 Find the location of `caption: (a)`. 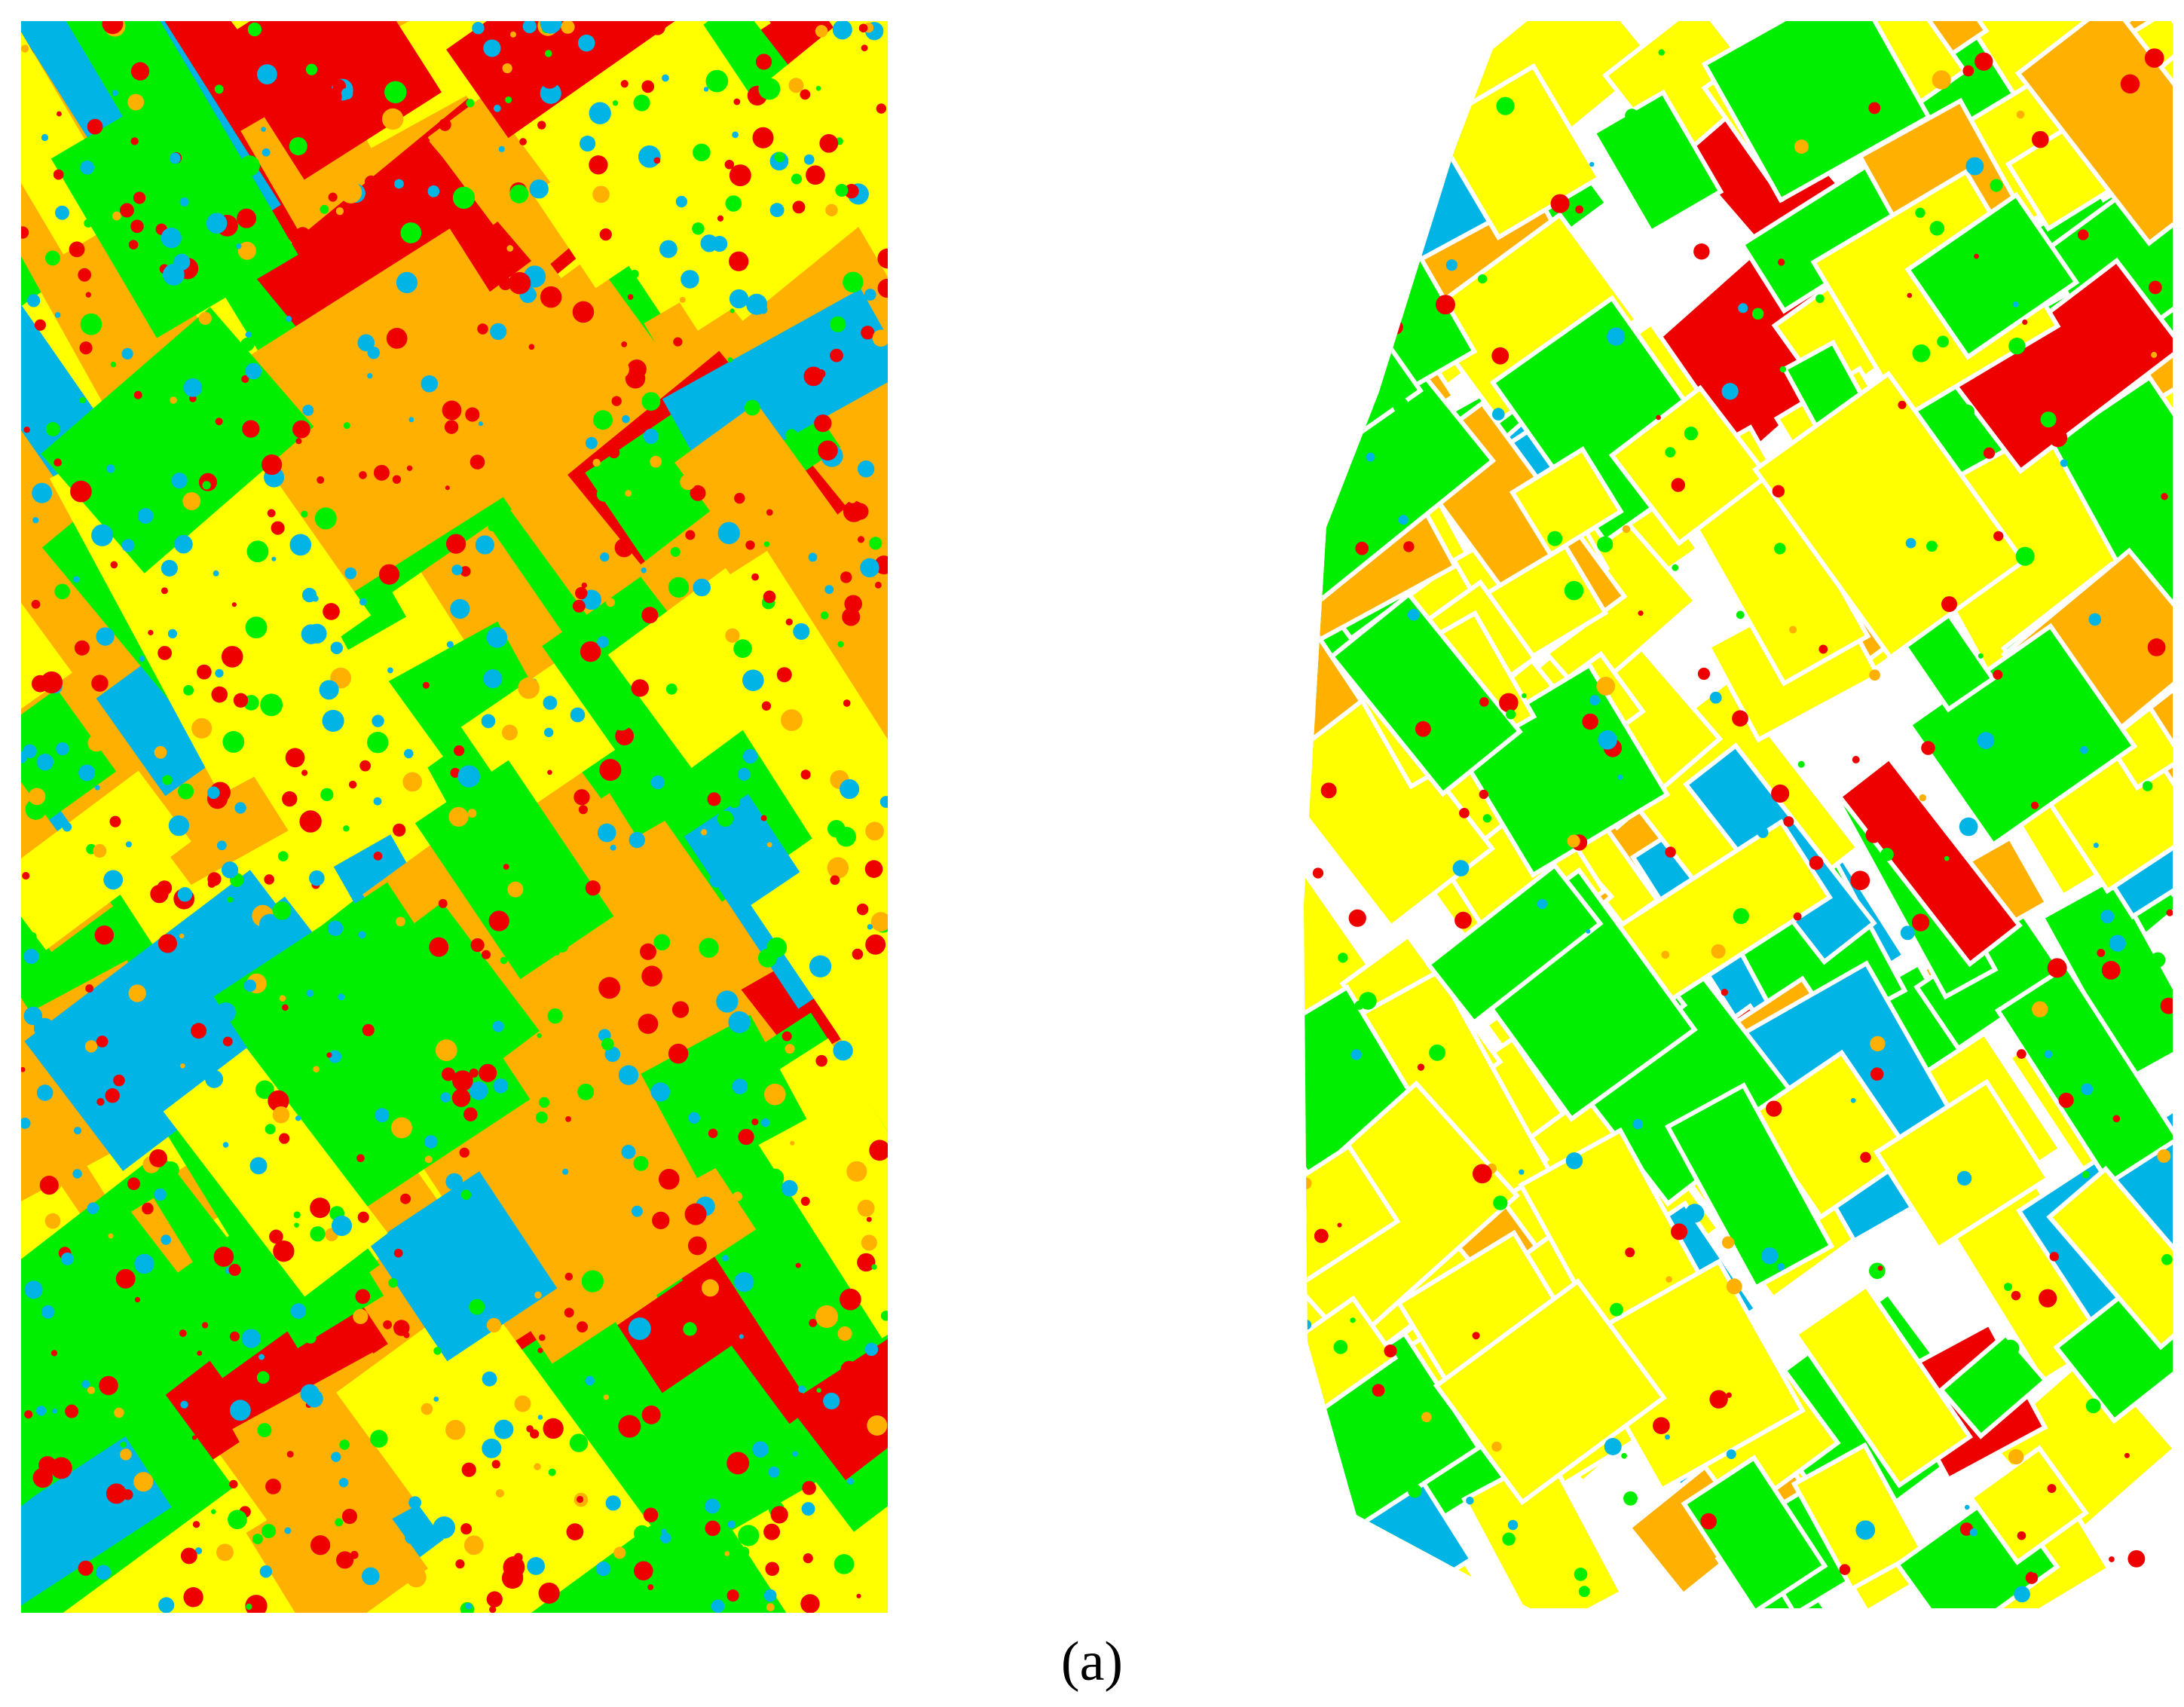

caption: (a) is located at coordinates (1092, 1662).